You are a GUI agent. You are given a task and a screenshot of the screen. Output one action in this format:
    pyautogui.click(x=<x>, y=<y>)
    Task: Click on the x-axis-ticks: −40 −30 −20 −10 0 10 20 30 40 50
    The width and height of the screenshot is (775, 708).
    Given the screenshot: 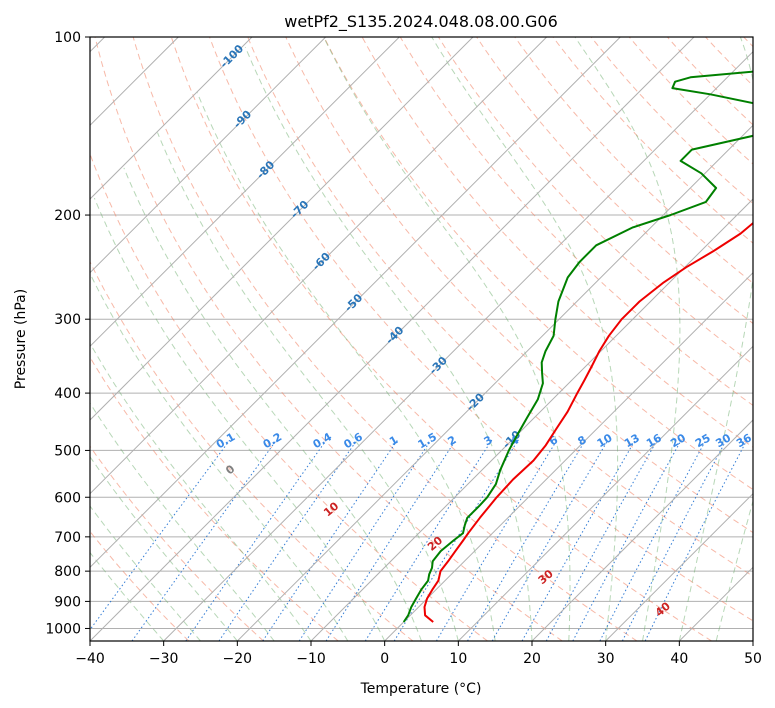 What is the action you would take?
    pyautogui.click(x=418, y=654)
    